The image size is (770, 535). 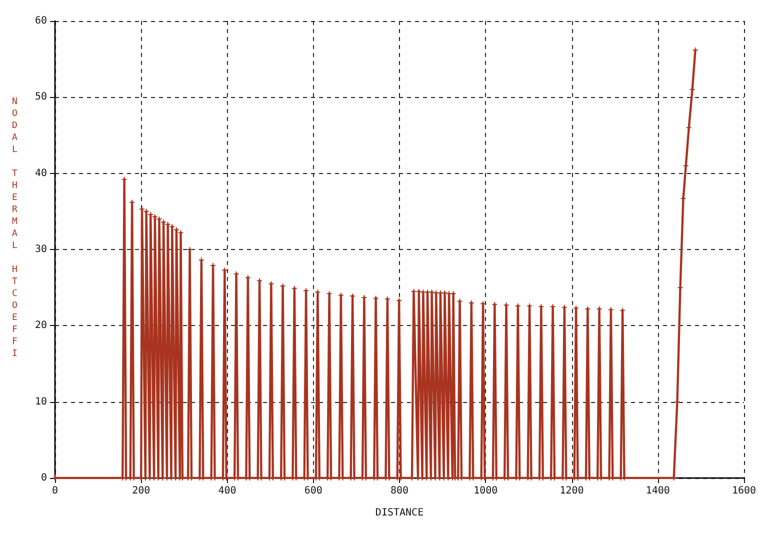 What do you see at coordinates (572, 491) in the screenshot?
I see `x-tick-label: 1200` at bounding box center [572, 491].